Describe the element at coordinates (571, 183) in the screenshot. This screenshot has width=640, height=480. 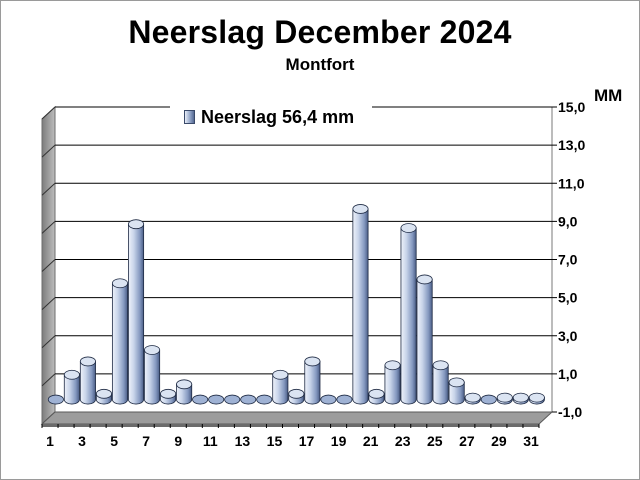
I see `y-tick-label: 11,0` at that location.